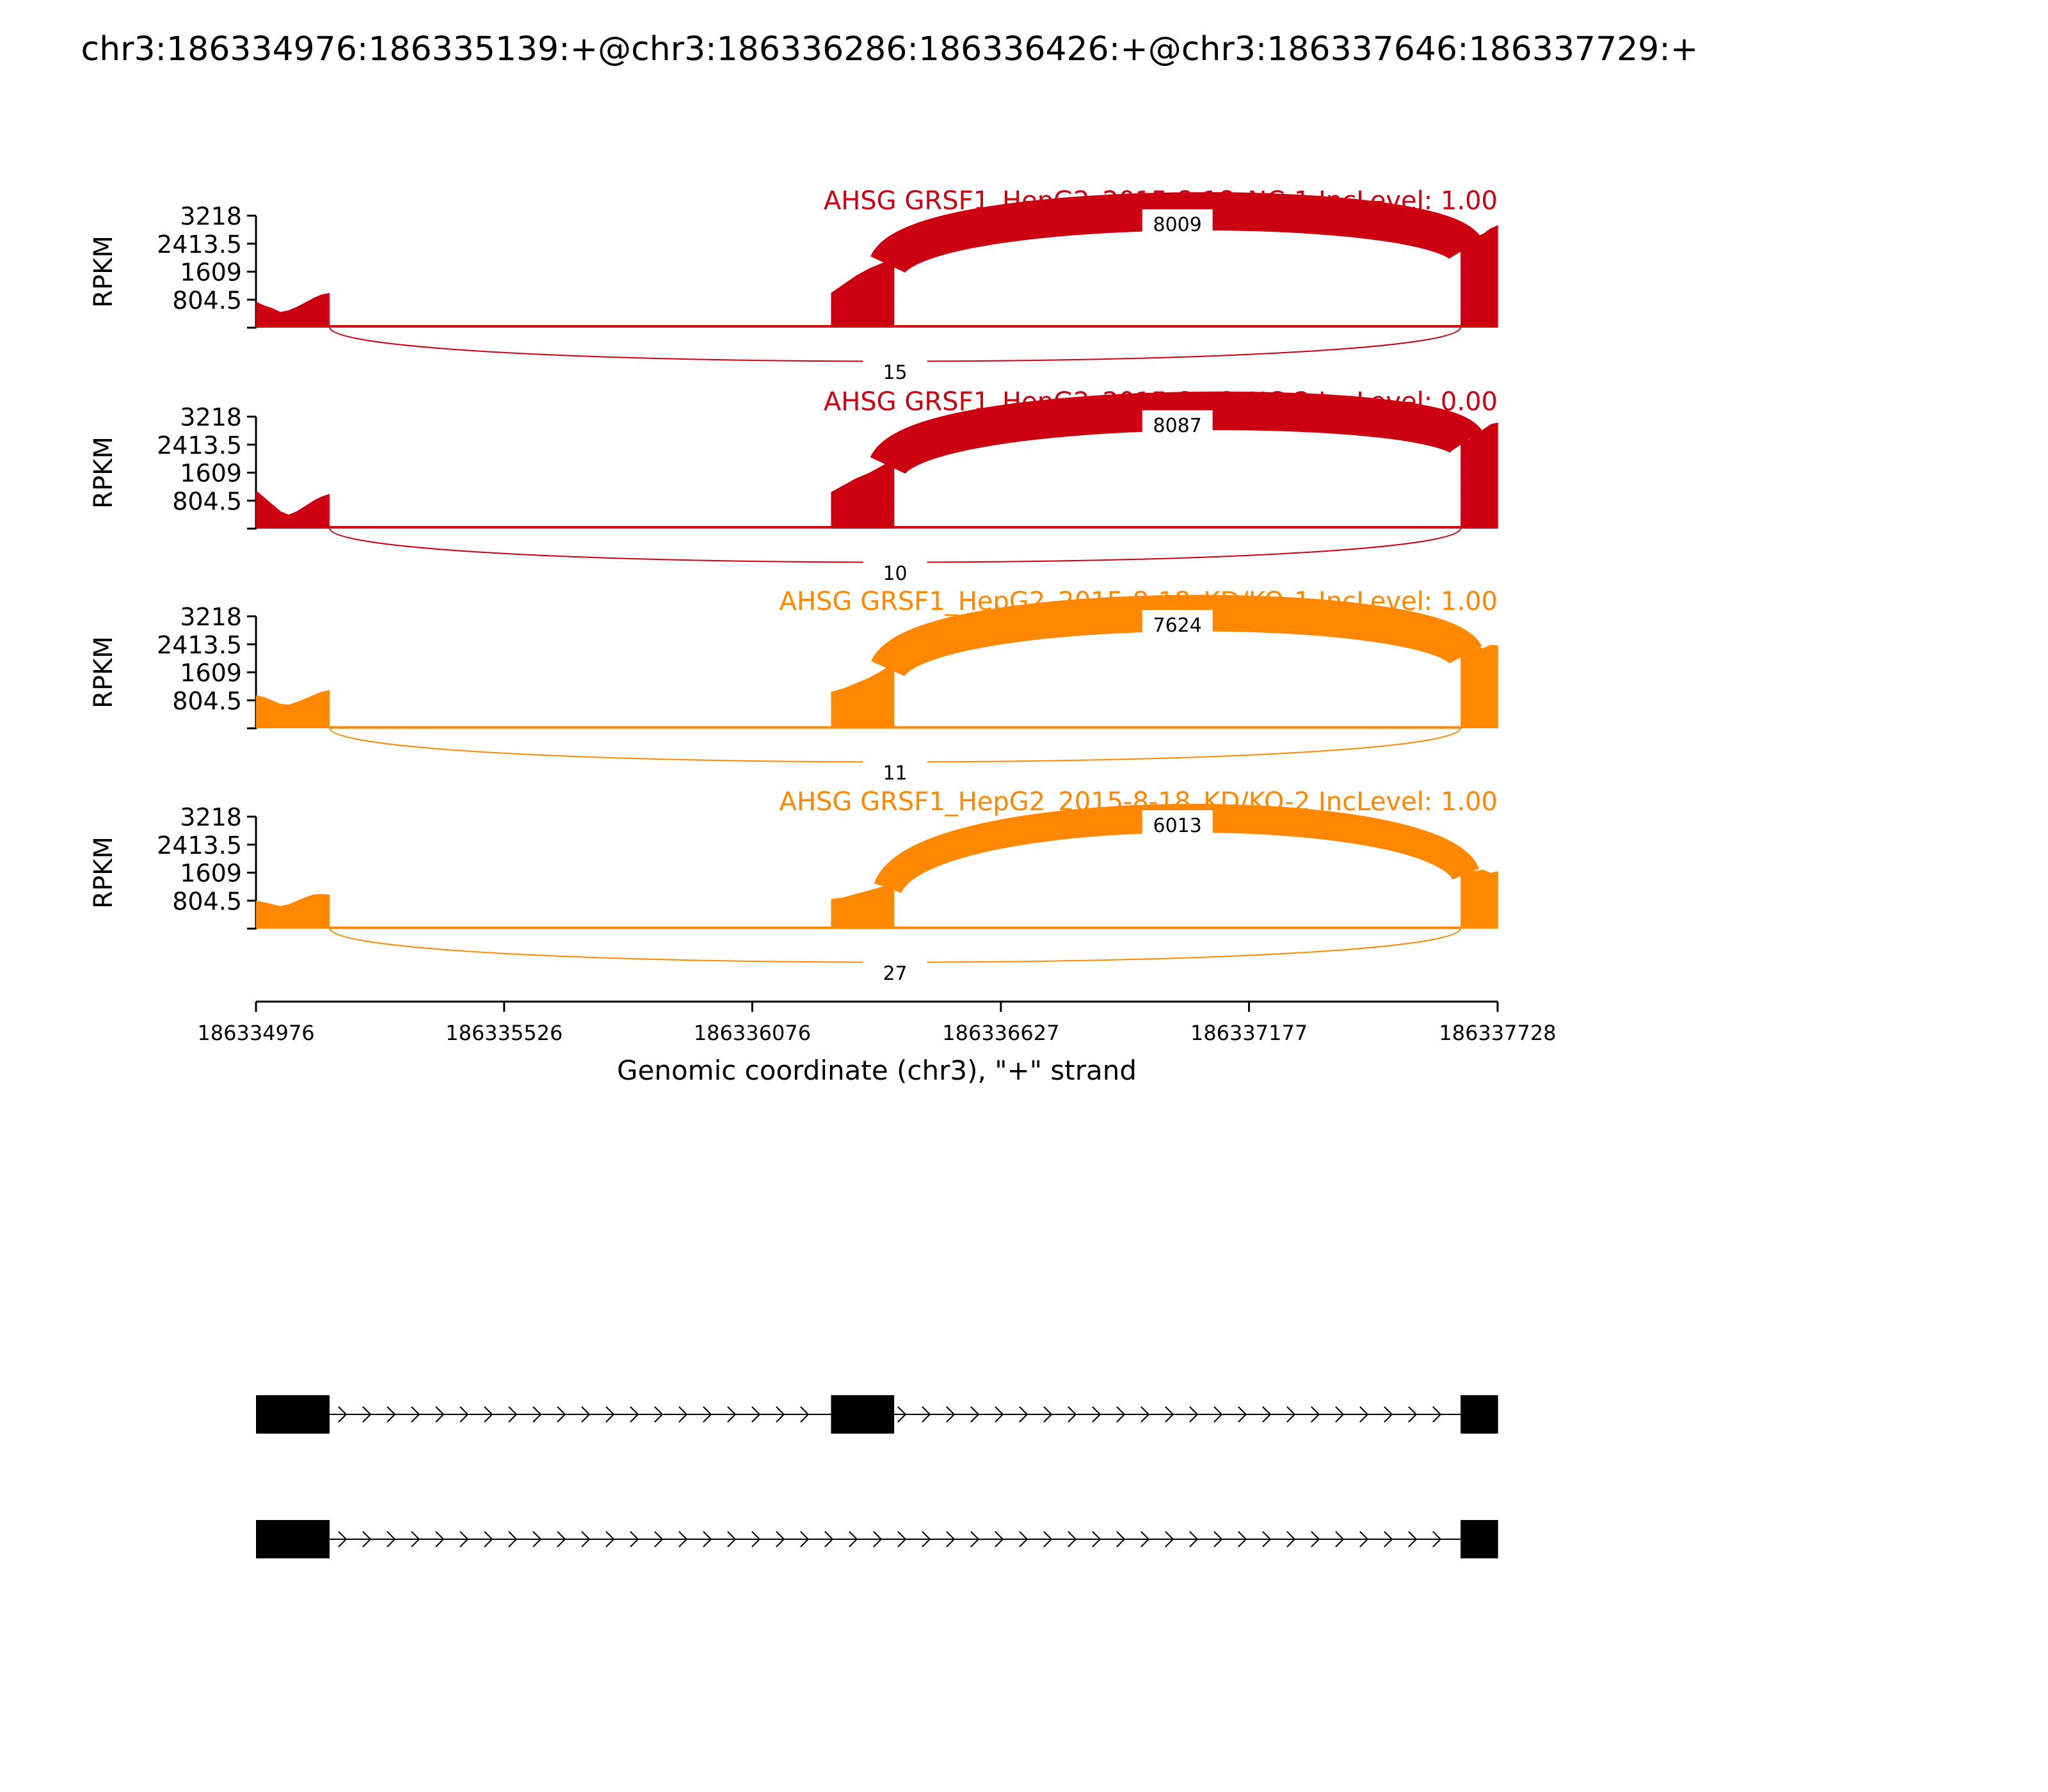  Describe the element at coordinates (1497, 1033) in the screenshot. I see `x-tick-label: 186337728` at that location.